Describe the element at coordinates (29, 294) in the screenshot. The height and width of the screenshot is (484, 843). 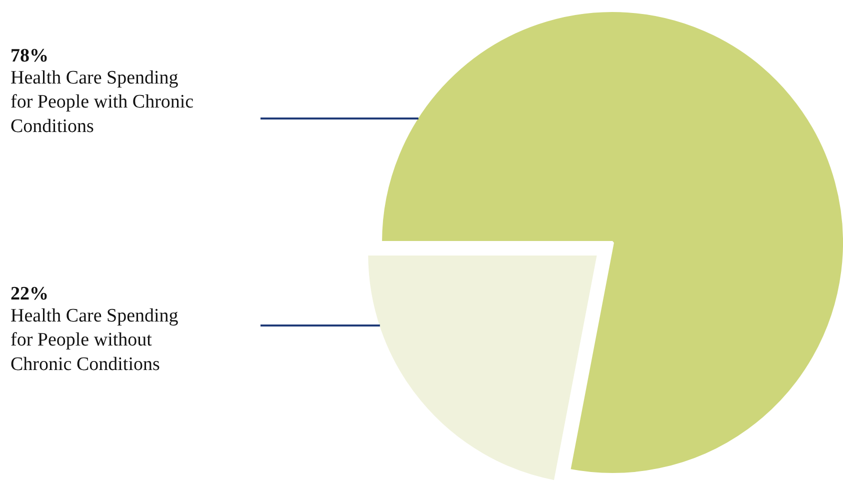
I see `data-label: 22%` at that location.